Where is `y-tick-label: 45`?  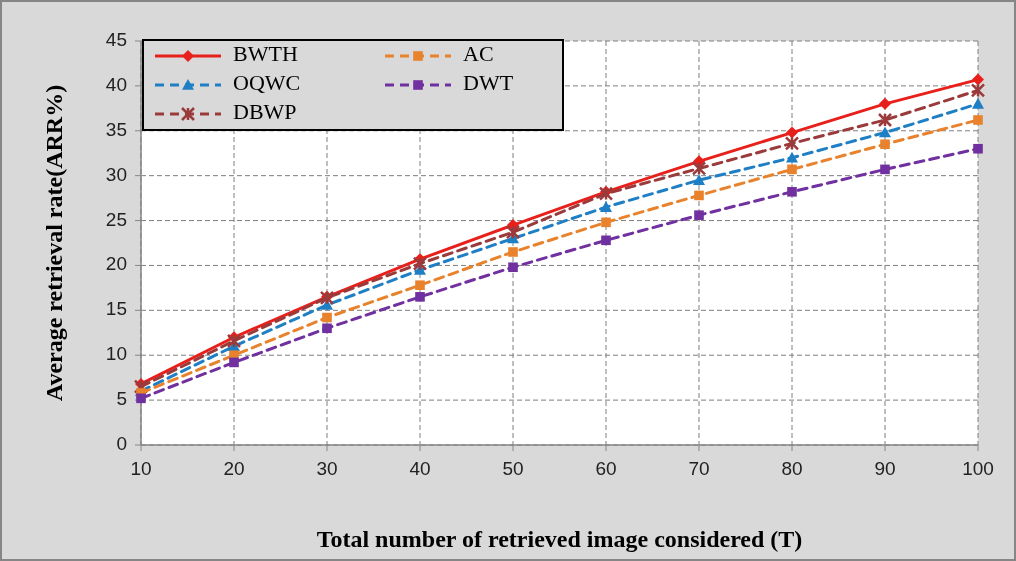
y-tick-label: 45 is located at coordinates (116, 40).